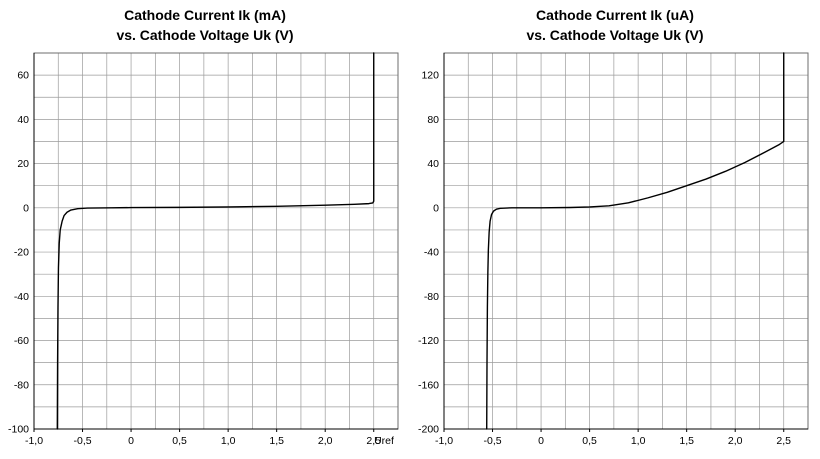 The width and height of the screenshot is (820, 459). Describe the element at coordinates (384, 441) in the screenshot. I see `x-axis-suffix-label: Uref` at that location.